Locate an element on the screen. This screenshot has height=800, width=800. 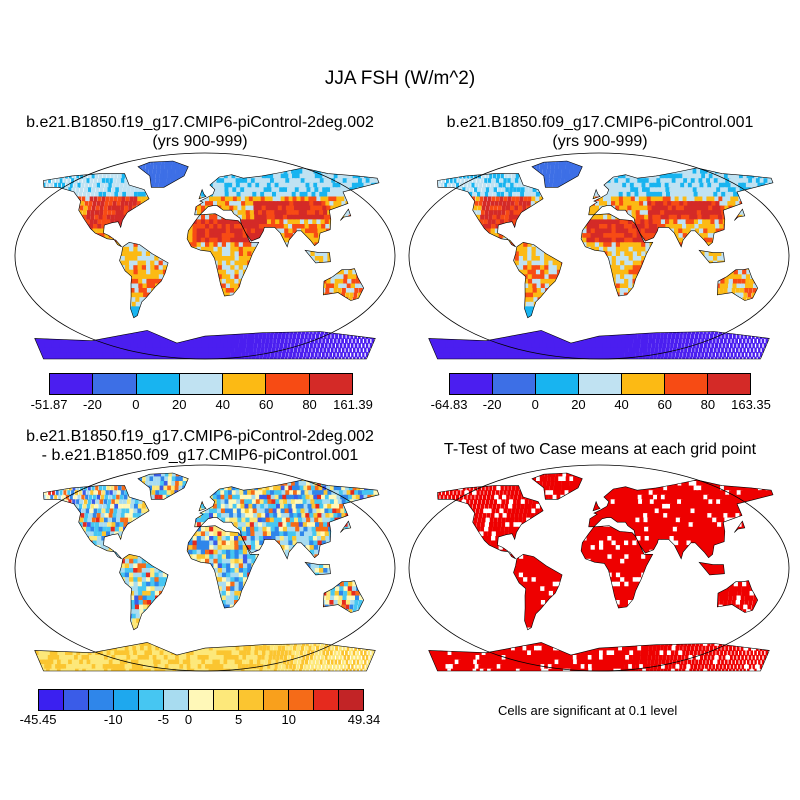
colorbar-case2 is located at coordinates (600, 384).